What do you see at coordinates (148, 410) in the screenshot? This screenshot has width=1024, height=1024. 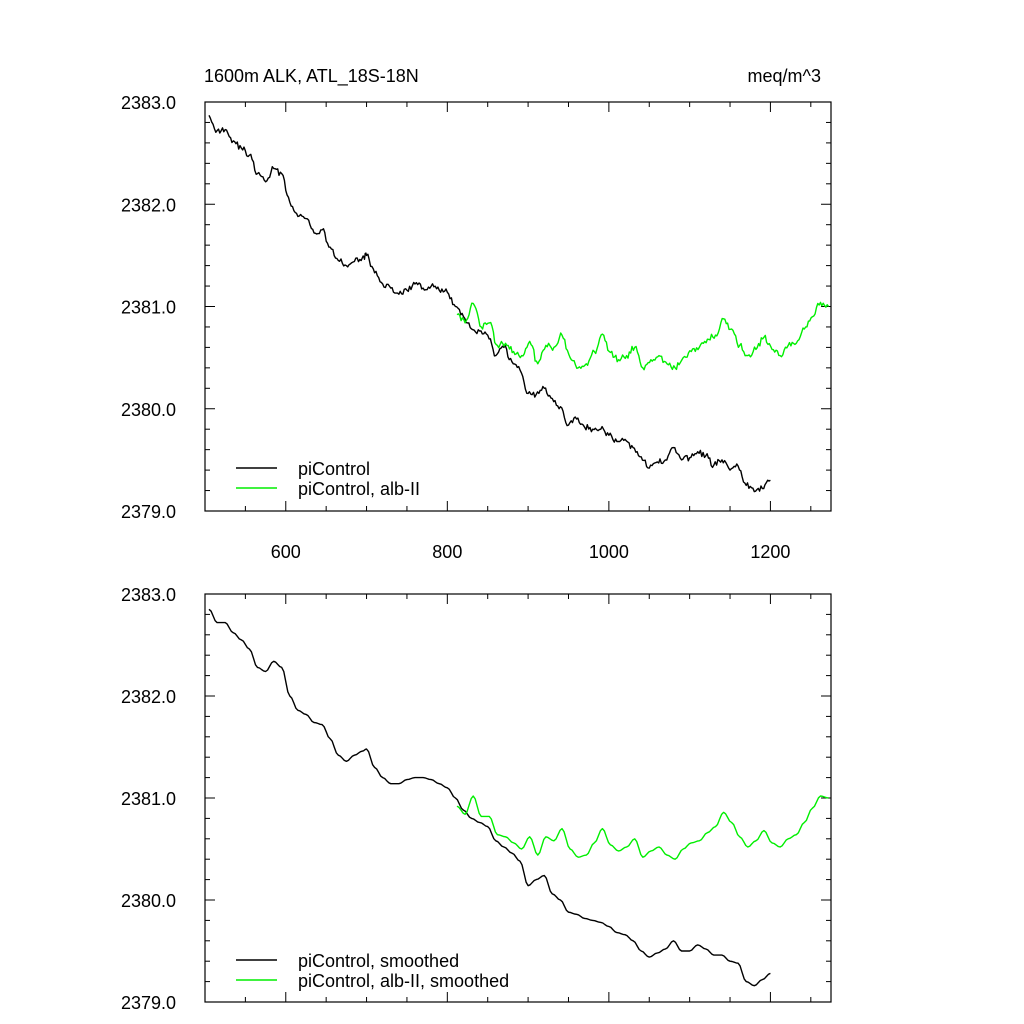 I see `top-y-tick-label: 2380.0` at bounding box center [148, 410].